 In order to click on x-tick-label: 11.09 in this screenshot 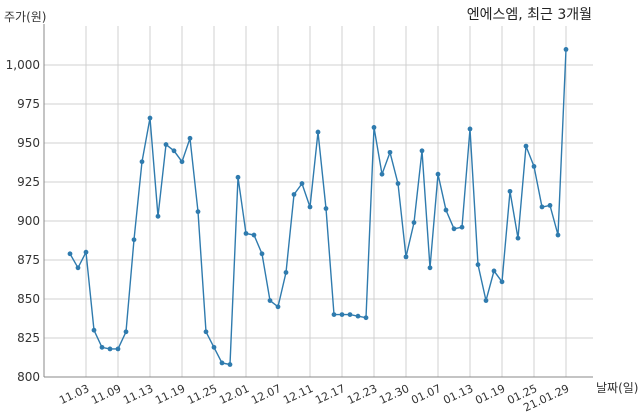, I will do `click(106, 394)`.